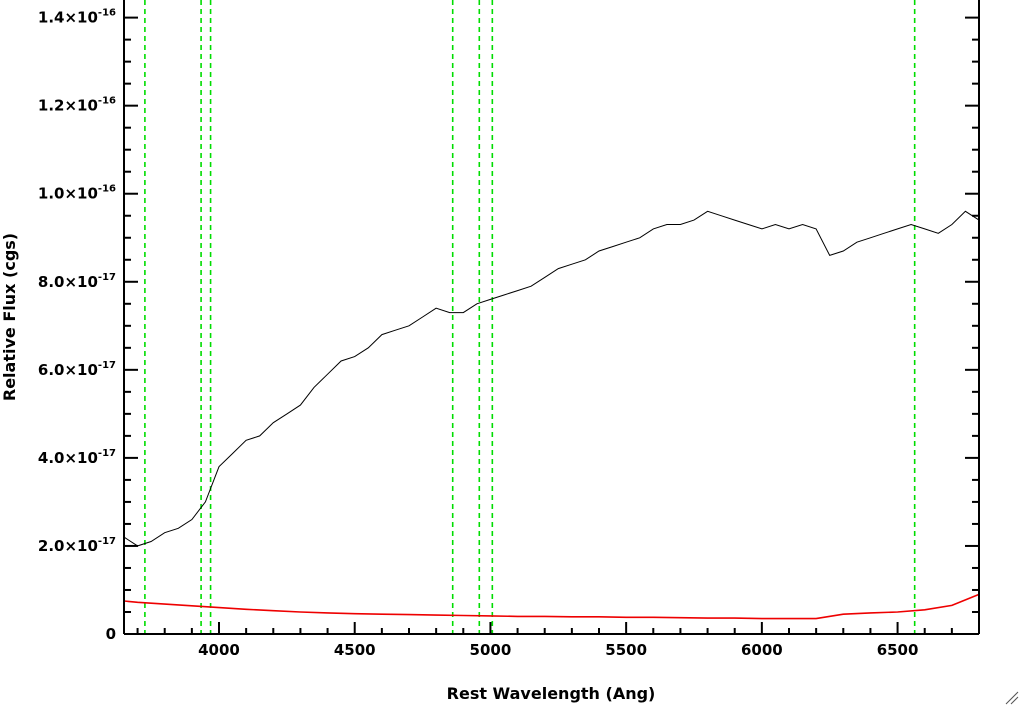  Describe the element at coordinates (68, 18) in the screenshot. I see `y-tick-mantissa: 1.4×10` at that location.